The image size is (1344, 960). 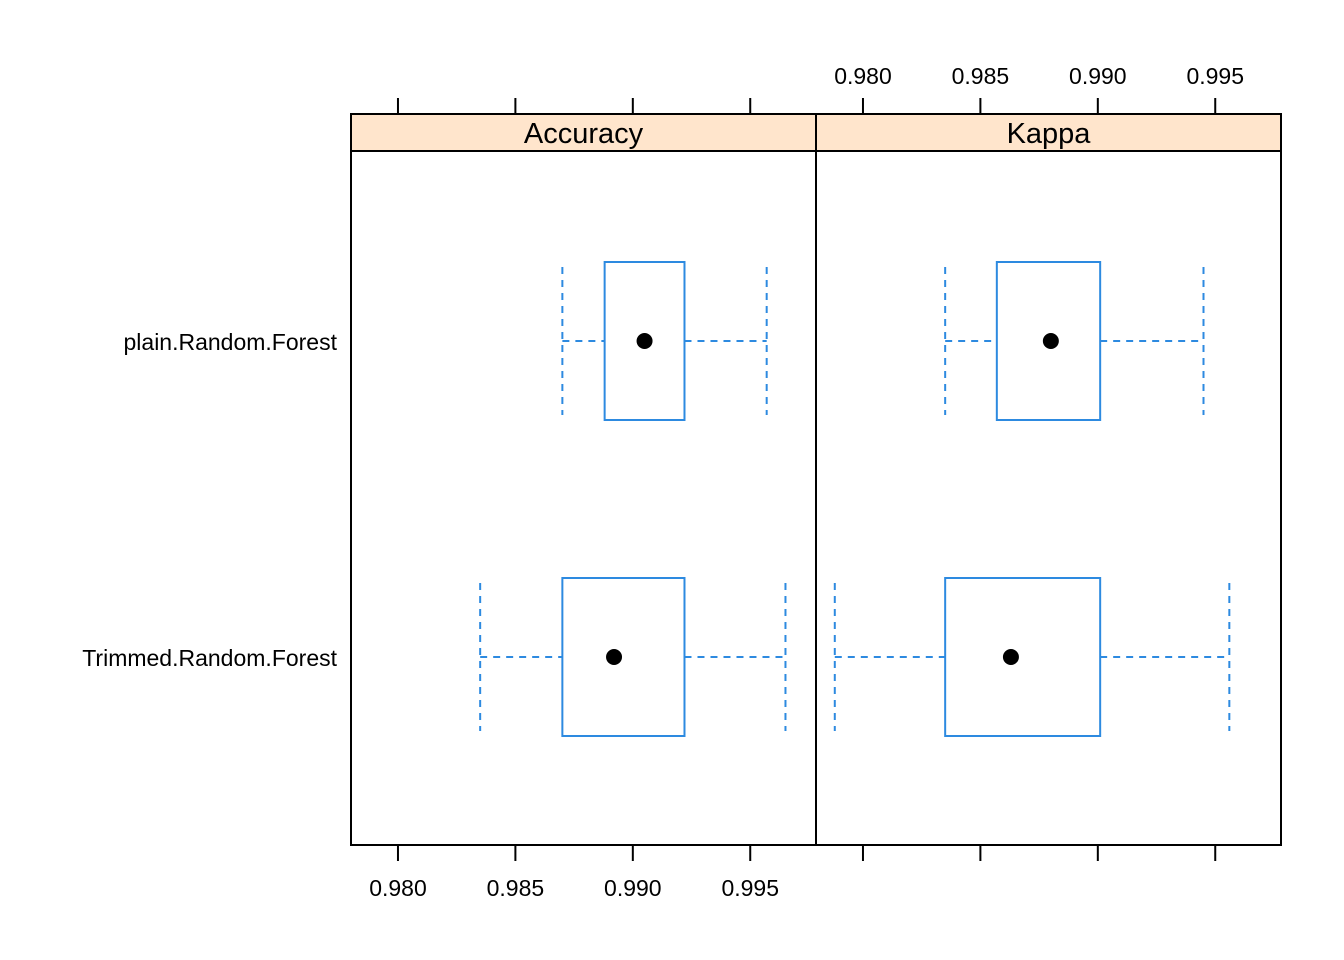 What do you see at coordinates (1098, 76) in the screenshot?
I see `tick-label-kappa-2: 0.990` at bounding box center [1098, 76].